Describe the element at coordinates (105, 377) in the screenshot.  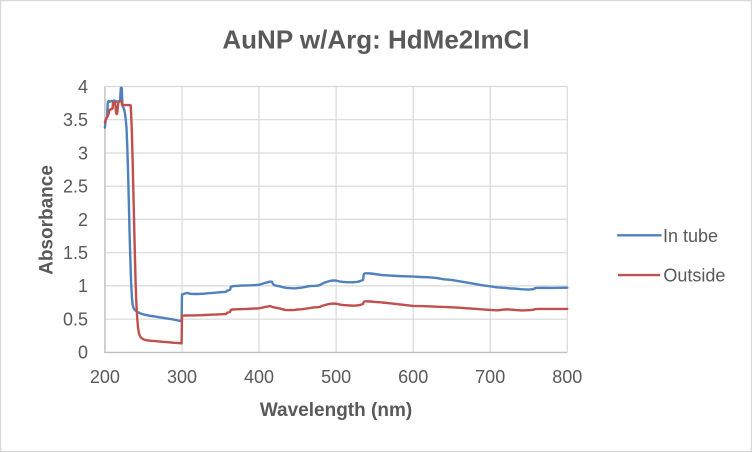
I see `svg-text: 200` at that location.